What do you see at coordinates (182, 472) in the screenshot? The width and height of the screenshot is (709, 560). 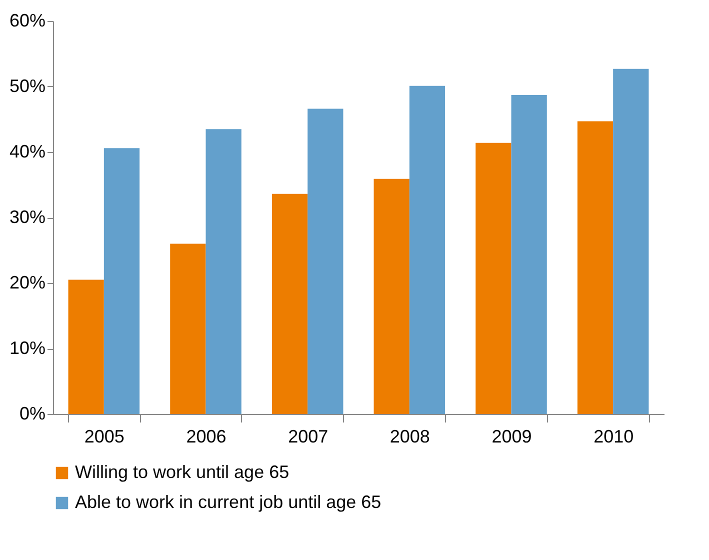 I see `legend-label: Willing to work until age 65` at bounding box center [182, 472].